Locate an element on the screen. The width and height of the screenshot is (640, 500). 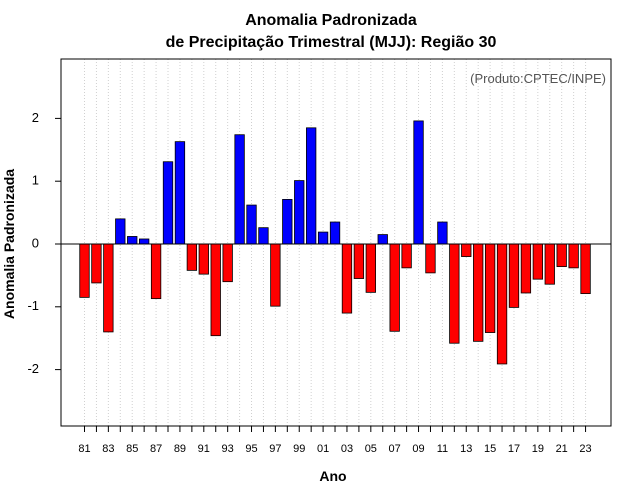
xtick-label: 91 is located at coordinates (204, 449).